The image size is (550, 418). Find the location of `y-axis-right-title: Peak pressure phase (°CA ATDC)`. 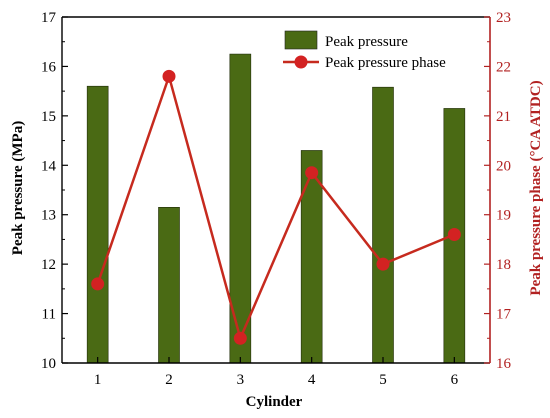

y-axis-right-title: Peak pressure phase (°CA ATDC) is located at coordinates (536, 187).